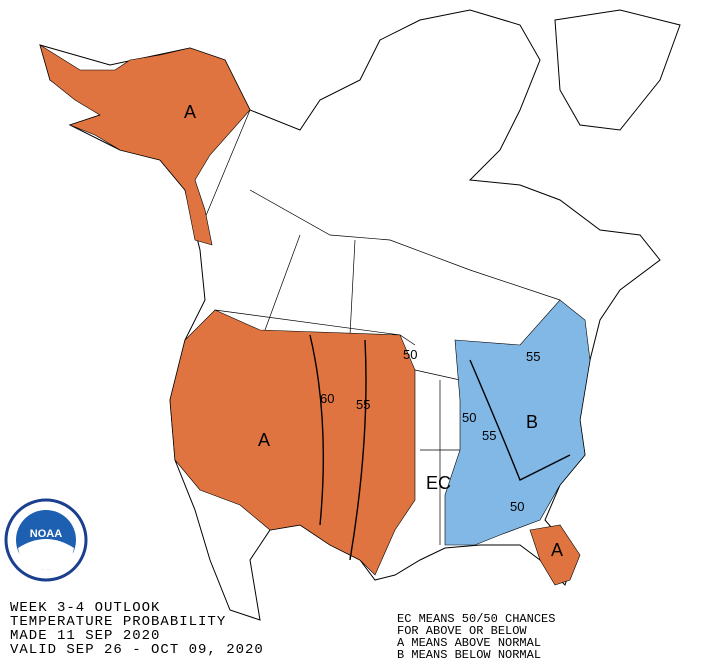  What do you see at coordinates (327, 398) in the screenshot?
I see `contour-label: 60` at bounding box center [327, 398].